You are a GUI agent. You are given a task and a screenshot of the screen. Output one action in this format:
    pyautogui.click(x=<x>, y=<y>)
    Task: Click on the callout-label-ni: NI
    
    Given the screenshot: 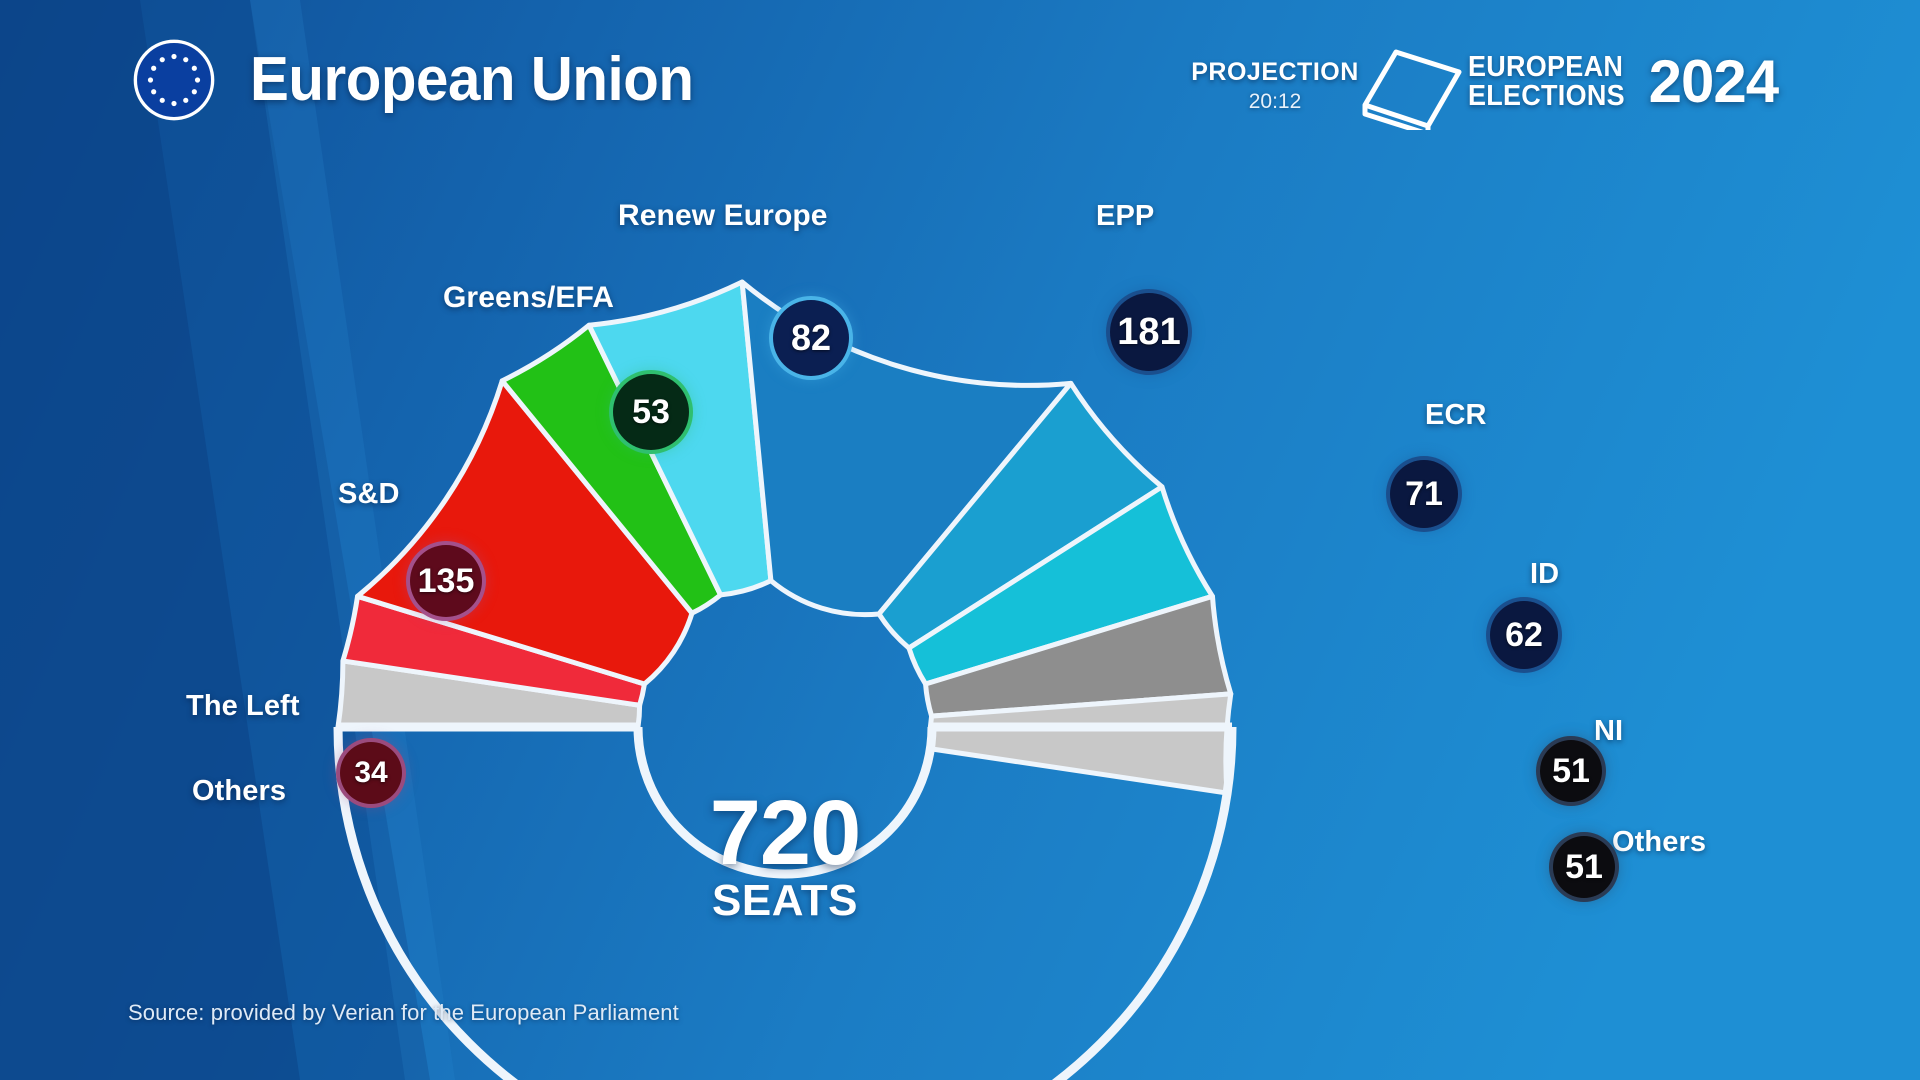 What is the action you would take?
    pyautogui.click(x=1609, y=731)
    